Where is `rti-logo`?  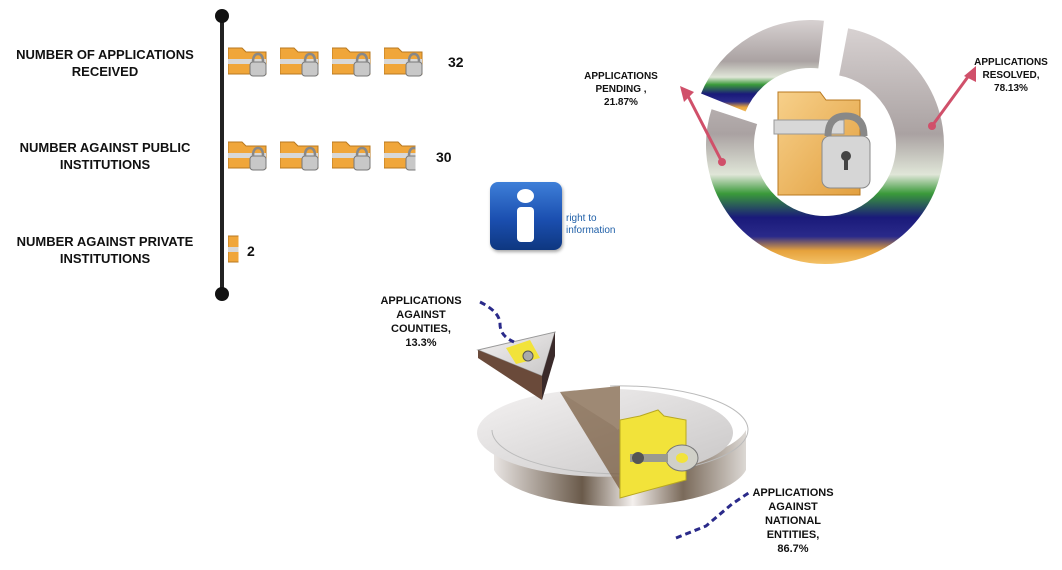 rti-logo is located at coordinates (526, 216).